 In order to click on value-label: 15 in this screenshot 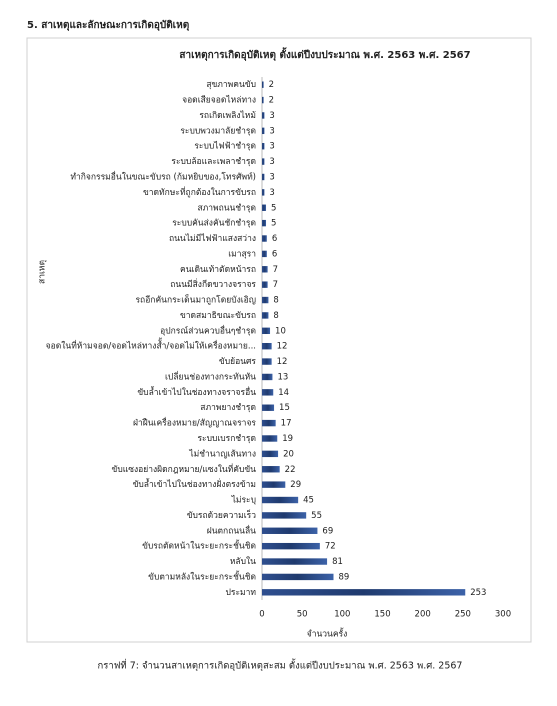, I will do `click(284, 408)`.